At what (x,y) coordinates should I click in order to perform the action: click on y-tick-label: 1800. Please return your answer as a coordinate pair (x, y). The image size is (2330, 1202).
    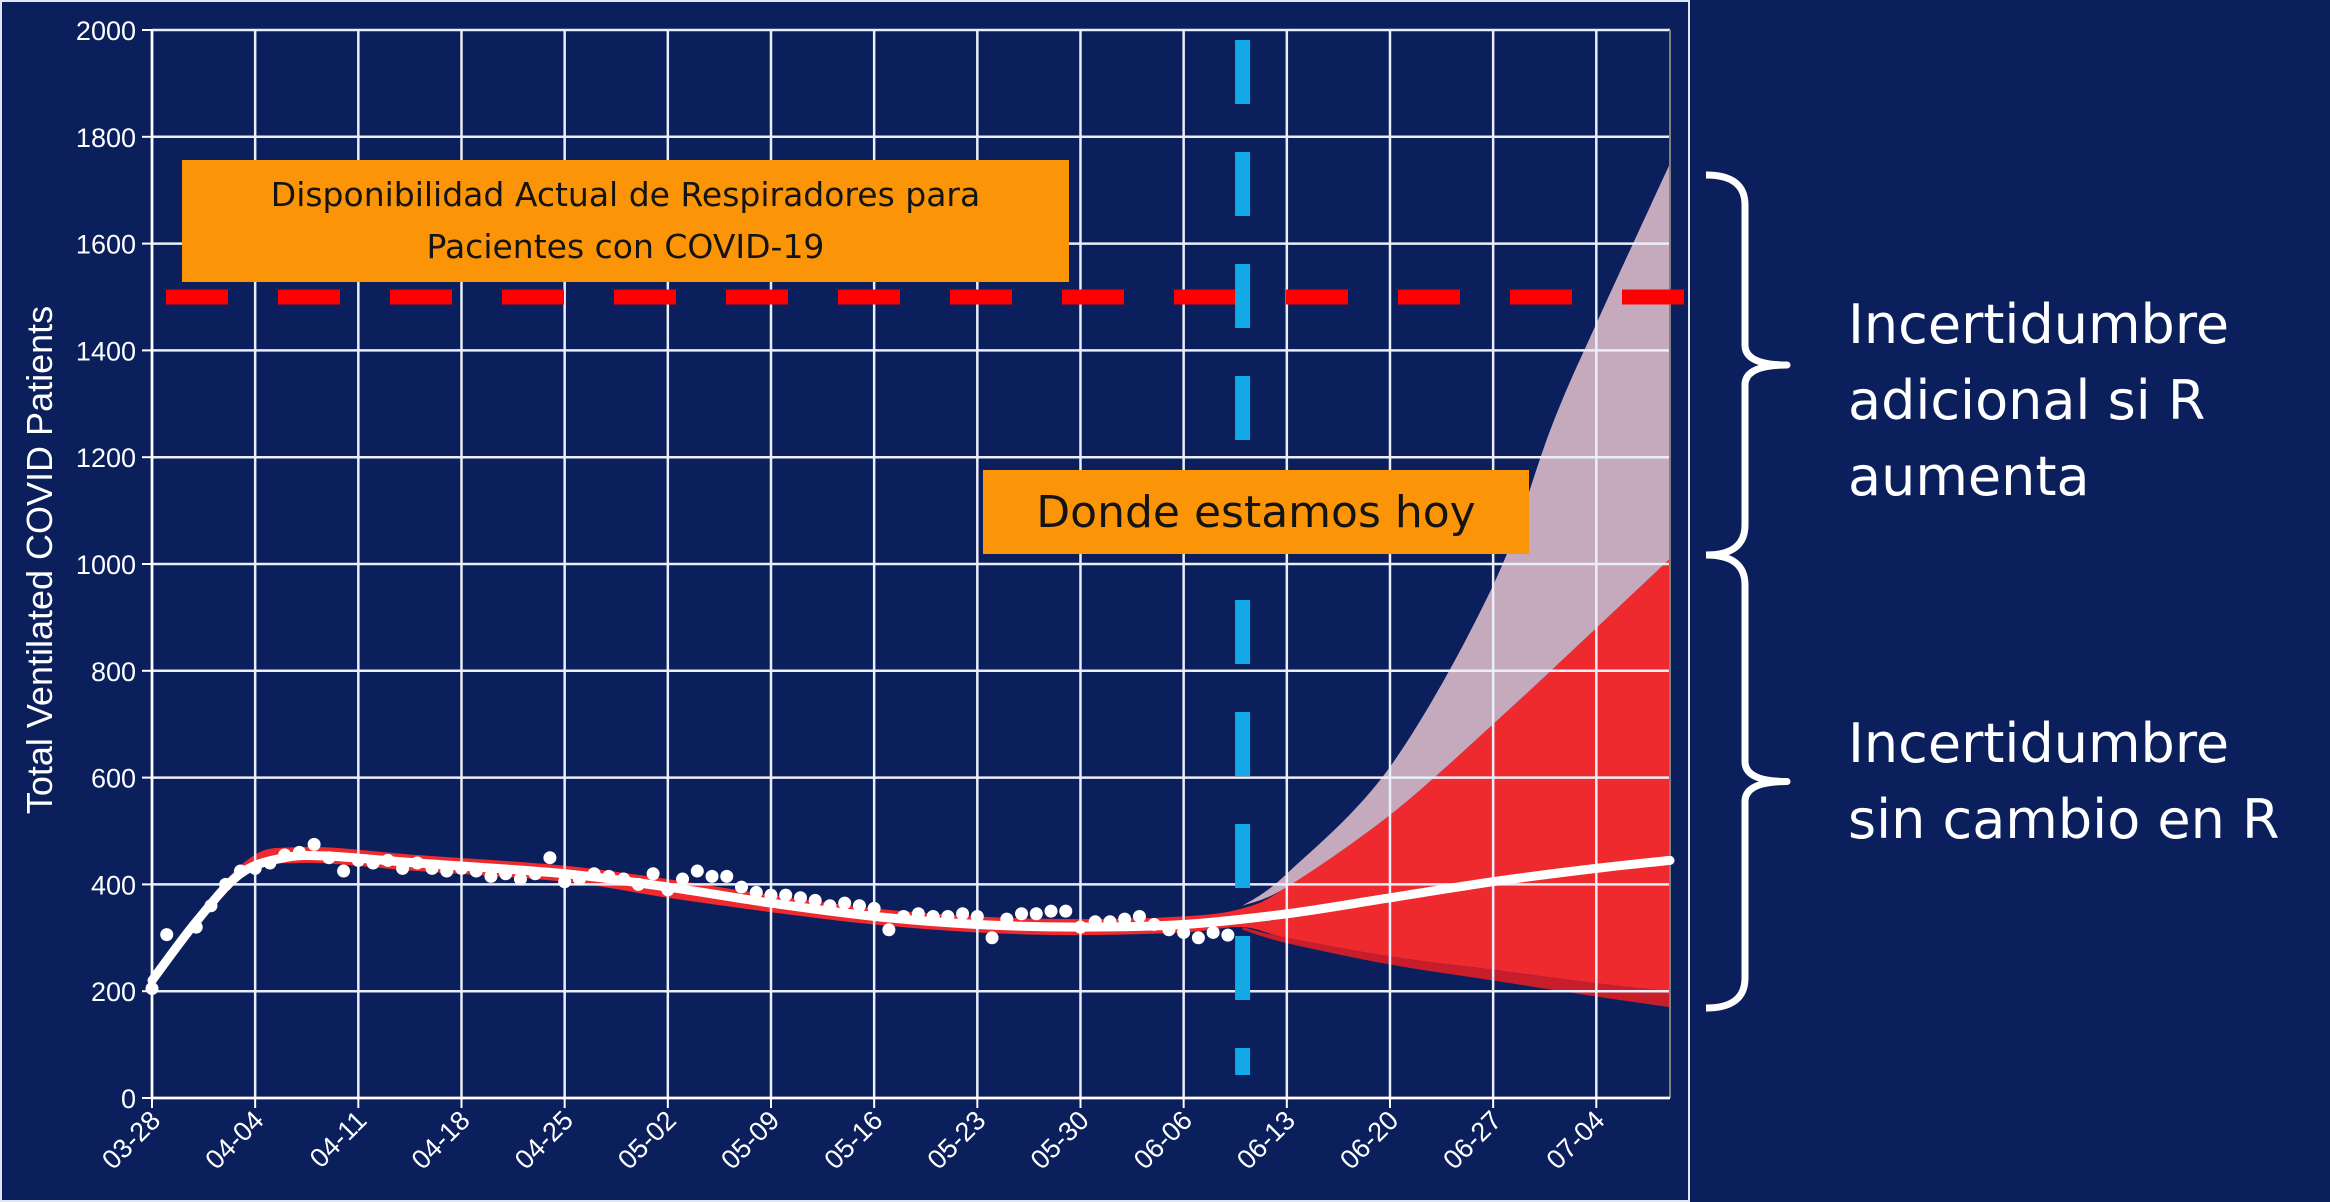
    Looking at the image, I should click on (106, 138).